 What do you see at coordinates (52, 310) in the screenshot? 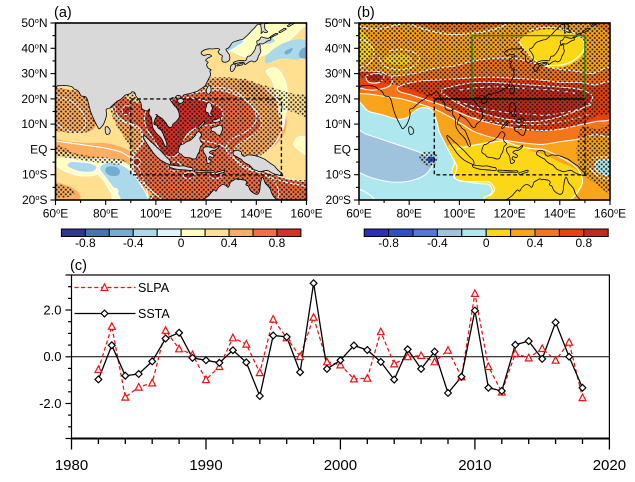
I see `svg-text: 2.0` at bounding box center [52, 310].